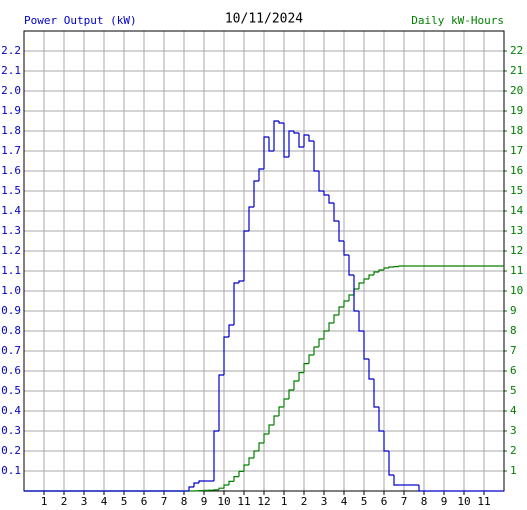 The height and width of the screenshot is (510, 527). Describe the element at coordinates (516, 190) in the screenshot. I see `y2-tick-label: 15` at that location.